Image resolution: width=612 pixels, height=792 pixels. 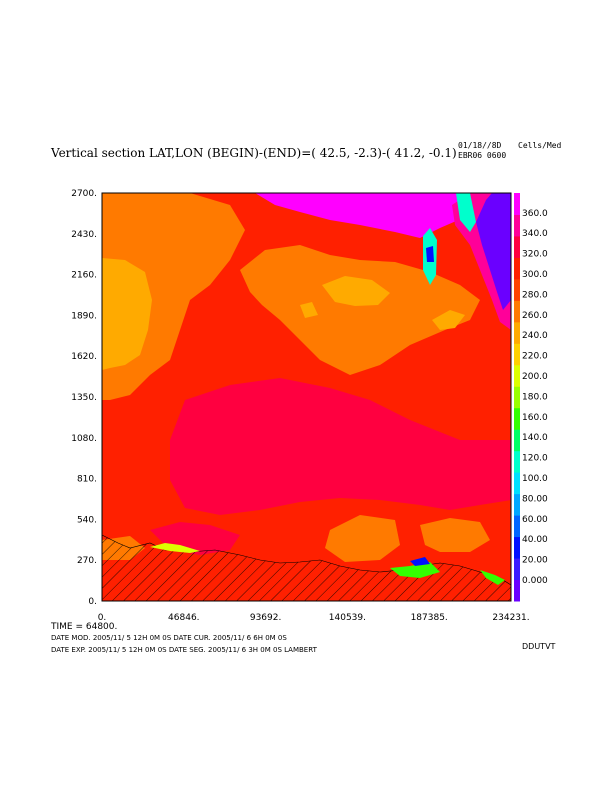 What do you see at coordinates (87, 561) in the screenshot?
I see `y-tick-label: 270.` at bounding box center [87, 561].